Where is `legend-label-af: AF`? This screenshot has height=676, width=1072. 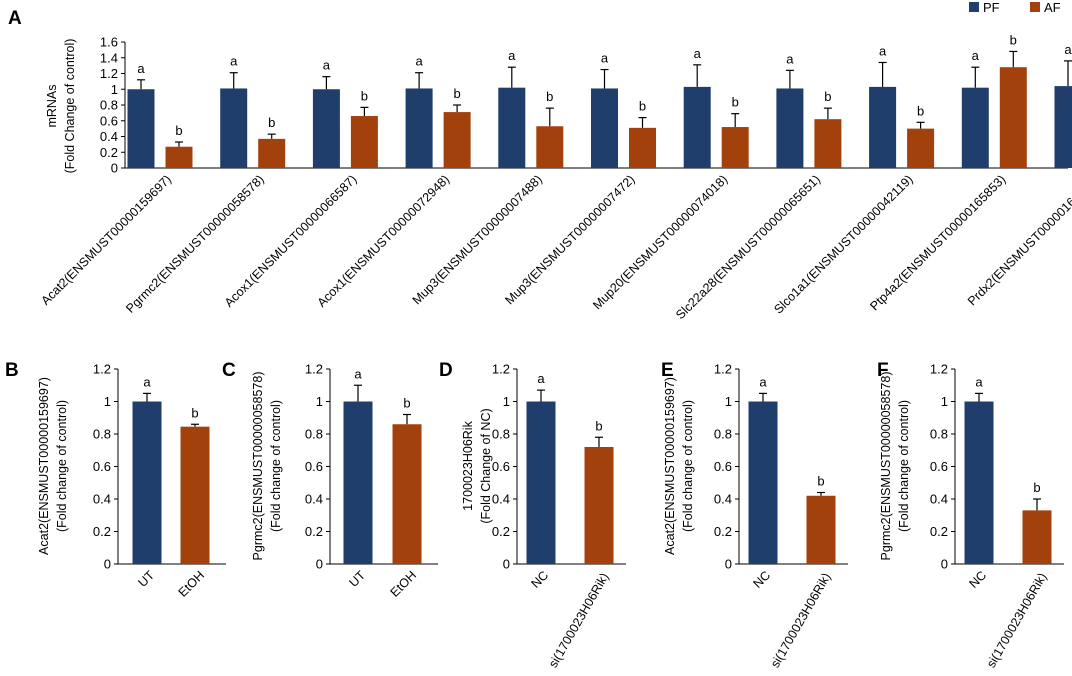
legend-label-af: AF is located at coordinates (1052, 7).